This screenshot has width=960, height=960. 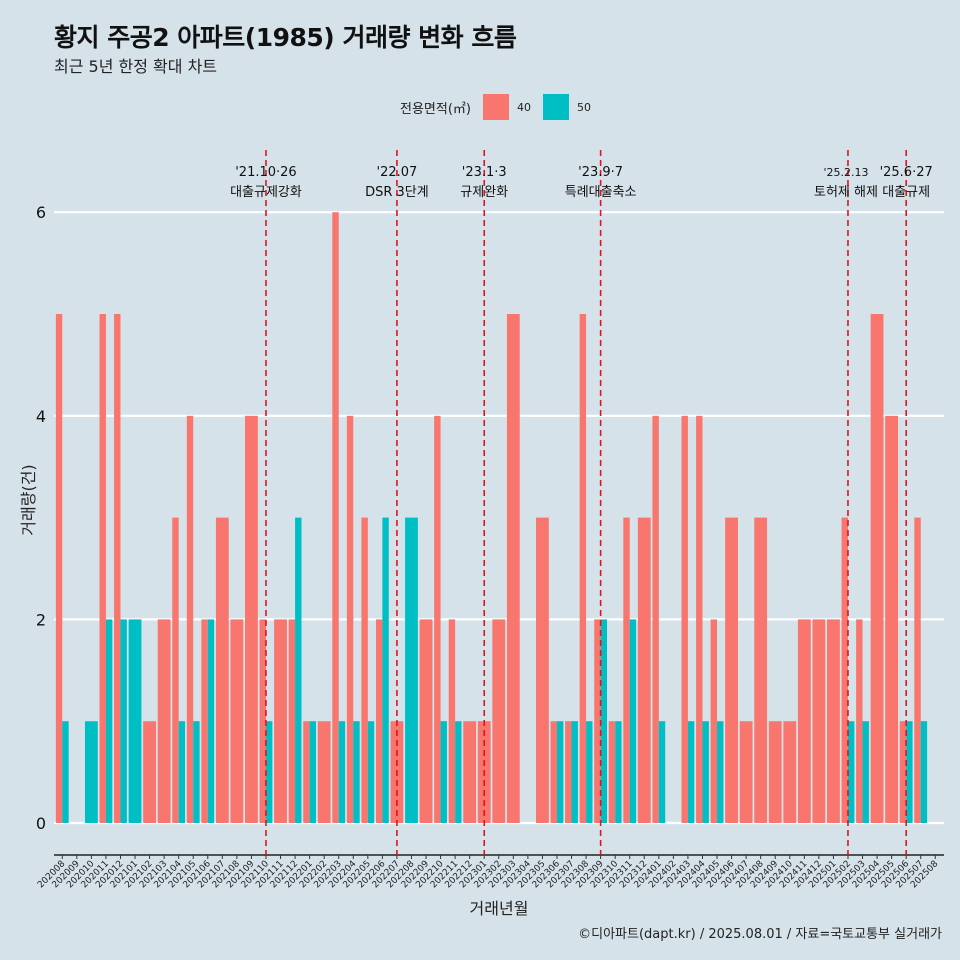 What do you see at coordinates (266, 192) in the screenshot?
I see `event-label-0: 대출규제강화` at bounding box center [266, 192].